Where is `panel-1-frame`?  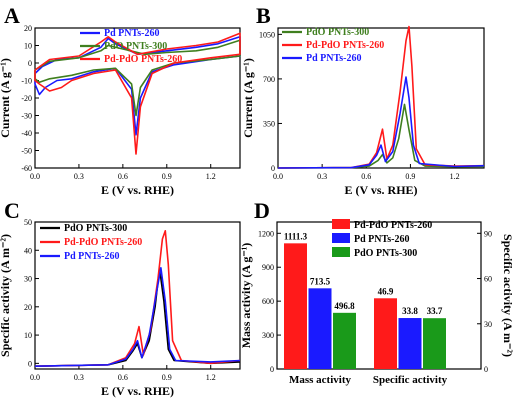
panel-1-frame is located at coordinates (381, 98).